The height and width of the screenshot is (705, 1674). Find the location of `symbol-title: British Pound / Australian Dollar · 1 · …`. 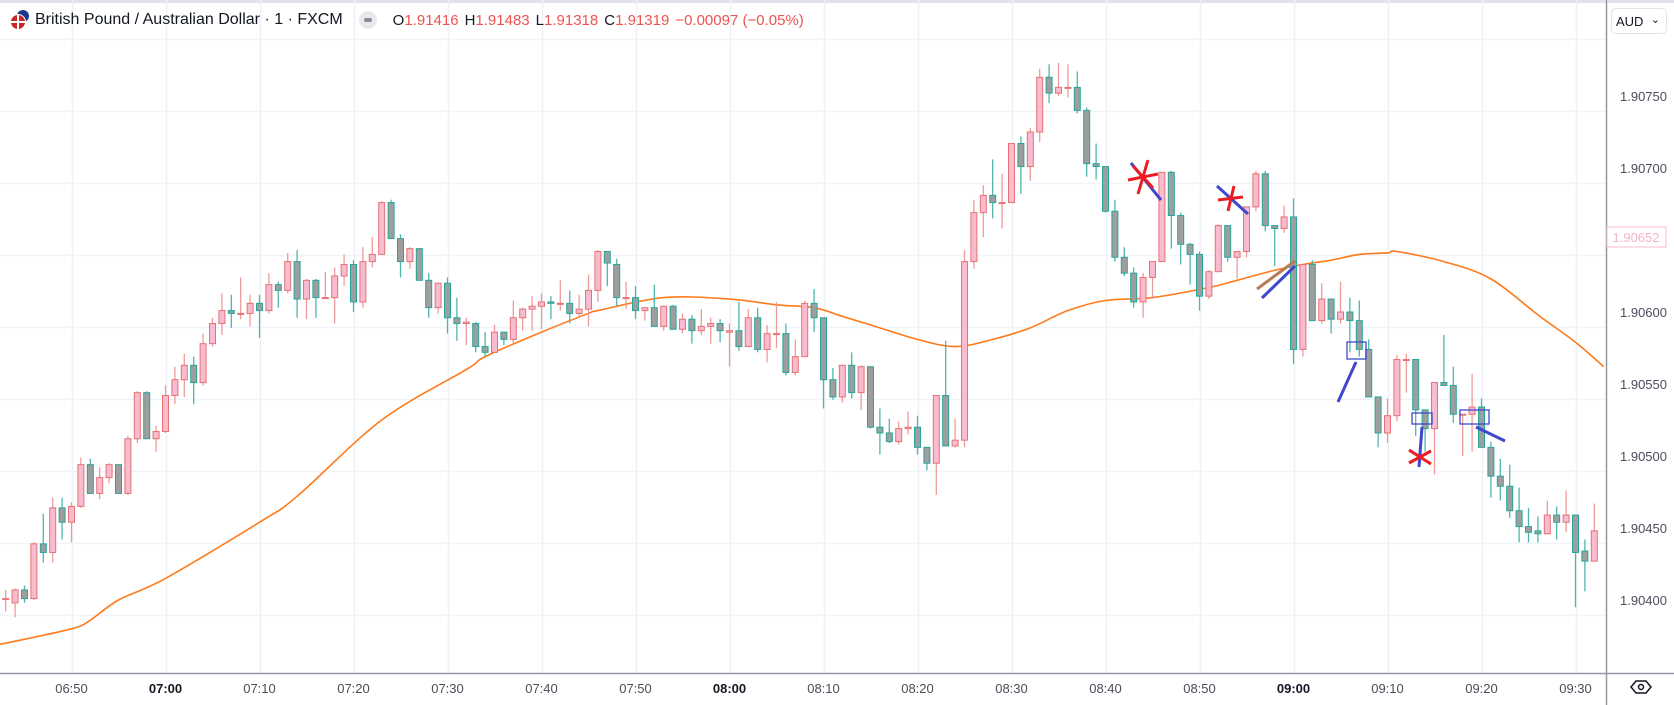

symbol-title: British Pound / Australian Dollar · 1 · … is located at coordinates (189, 19).